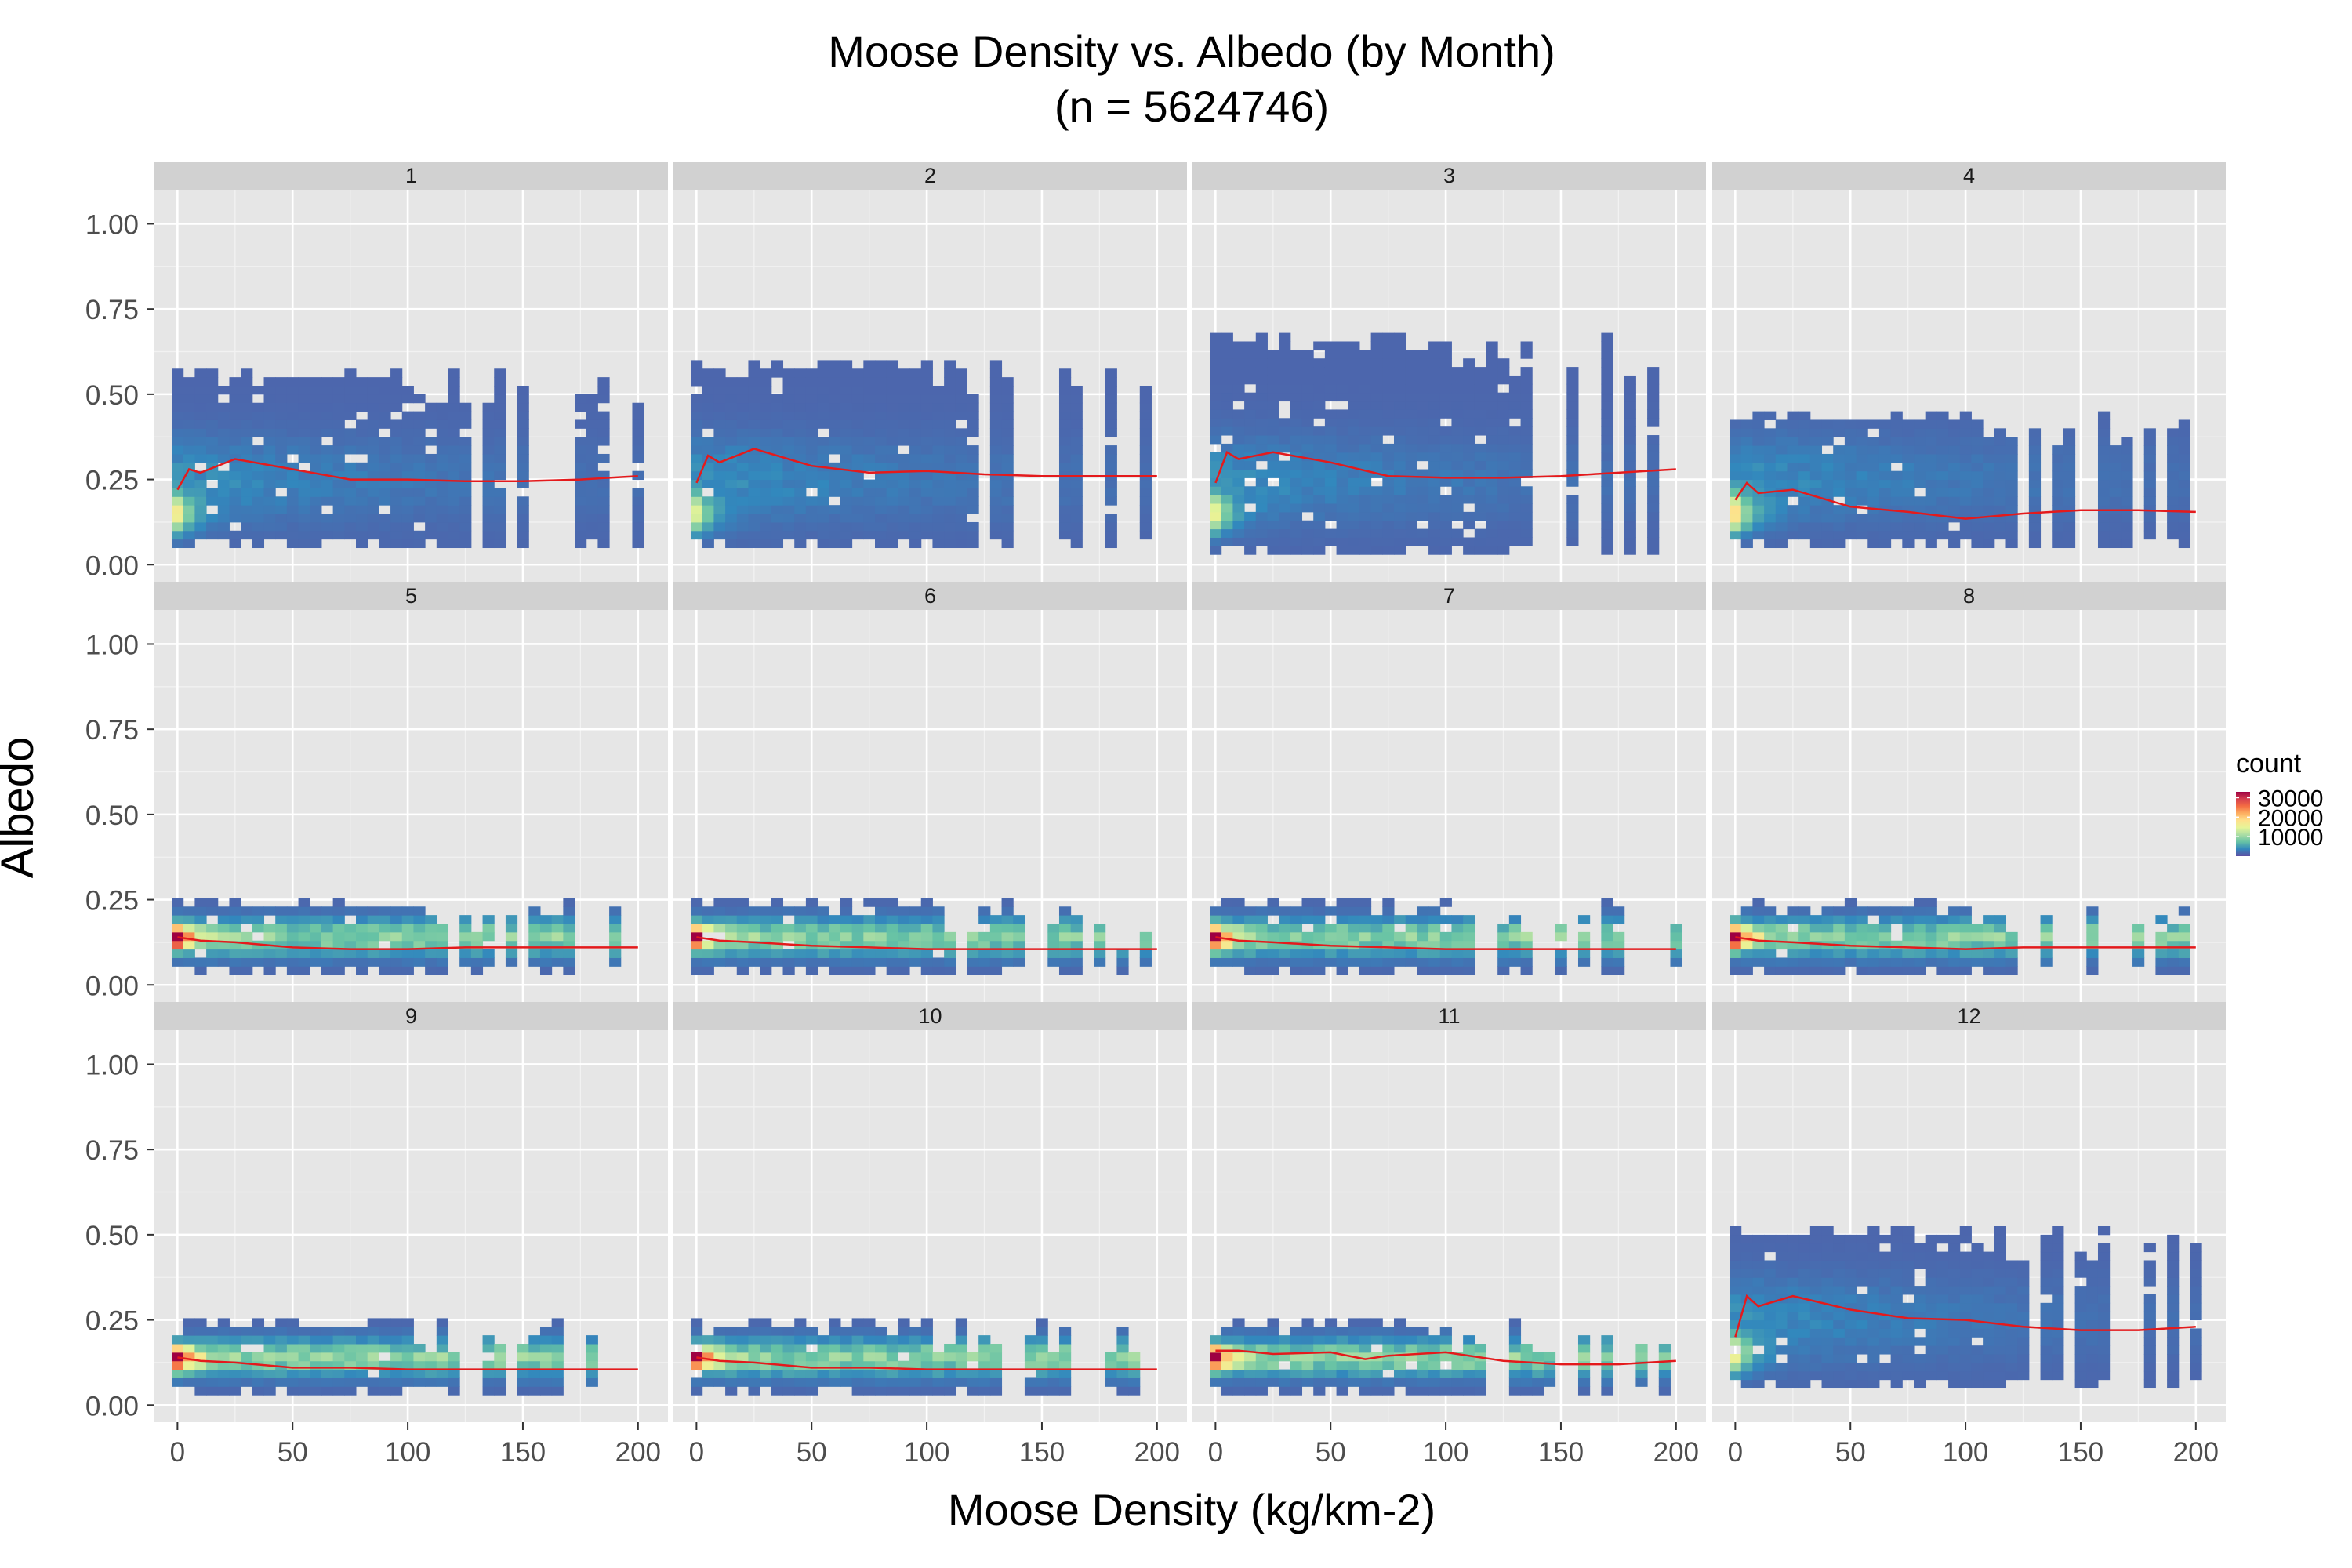 Image resolution: width=2352 pixels, height=1568 pixels. Describe the element at coordinates (407, 1363) in the screenshot. I see `trend-line` at that location.